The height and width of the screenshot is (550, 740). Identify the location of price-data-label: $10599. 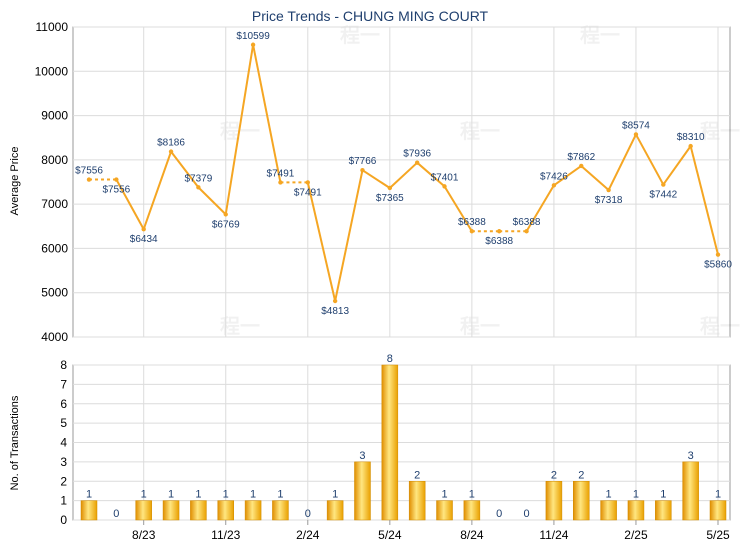
(253, 36).